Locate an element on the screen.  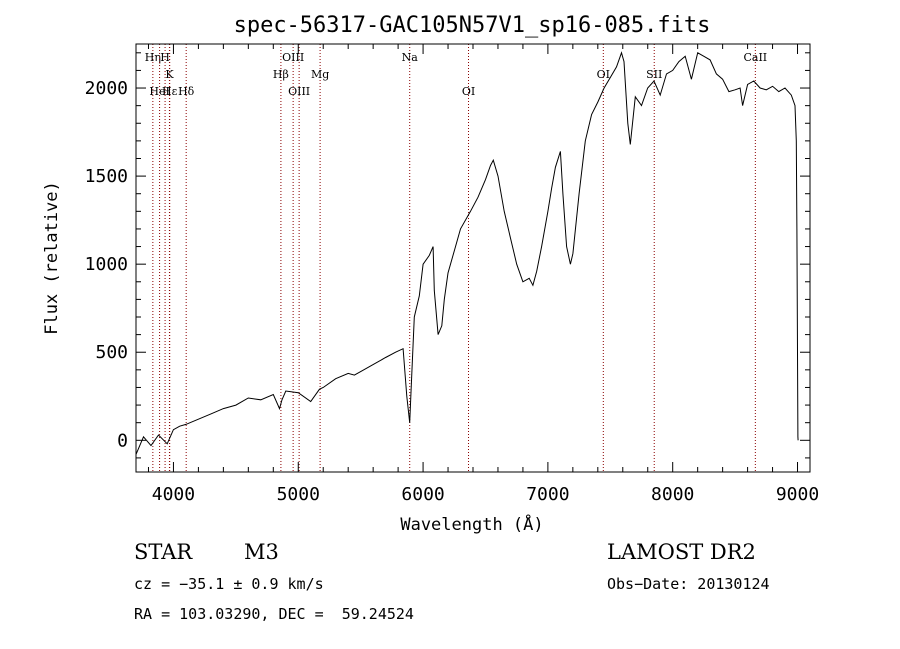
x-tick-label-5: 9000 is located at coordinates (797, 494).